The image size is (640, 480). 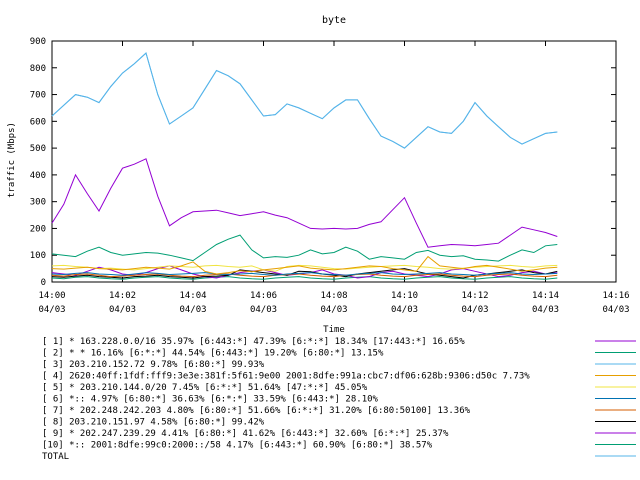 I want to click on x-tick-time: 14:04, so click(x=192, y=296).